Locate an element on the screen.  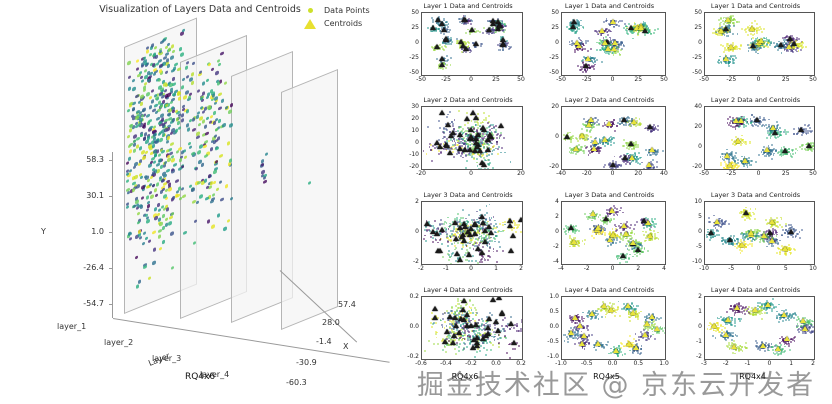
x-tick-label: -2 is located at coordinates (421, 268).